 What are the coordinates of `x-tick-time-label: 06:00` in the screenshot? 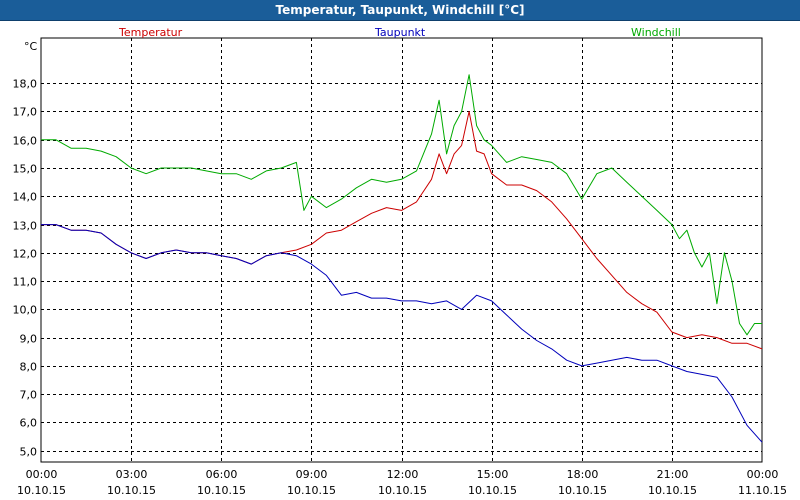 It's located at (222, 474).